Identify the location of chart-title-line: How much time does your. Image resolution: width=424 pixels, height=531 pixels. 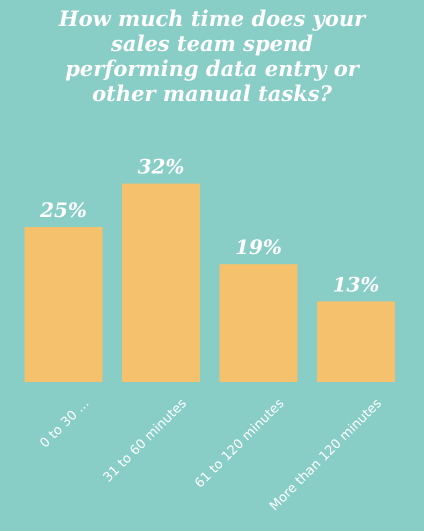
(212, 18).